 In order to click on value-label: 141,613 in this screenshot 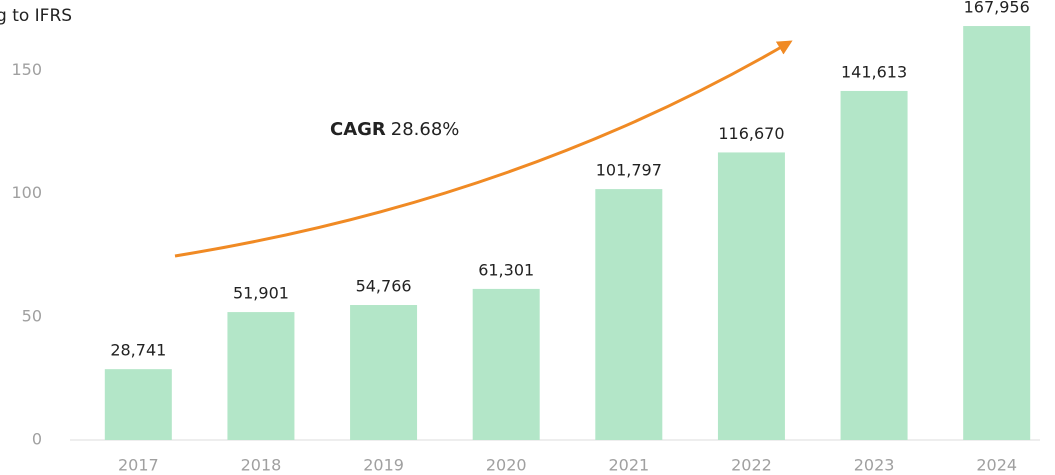, I will do `click(874, 71)`.